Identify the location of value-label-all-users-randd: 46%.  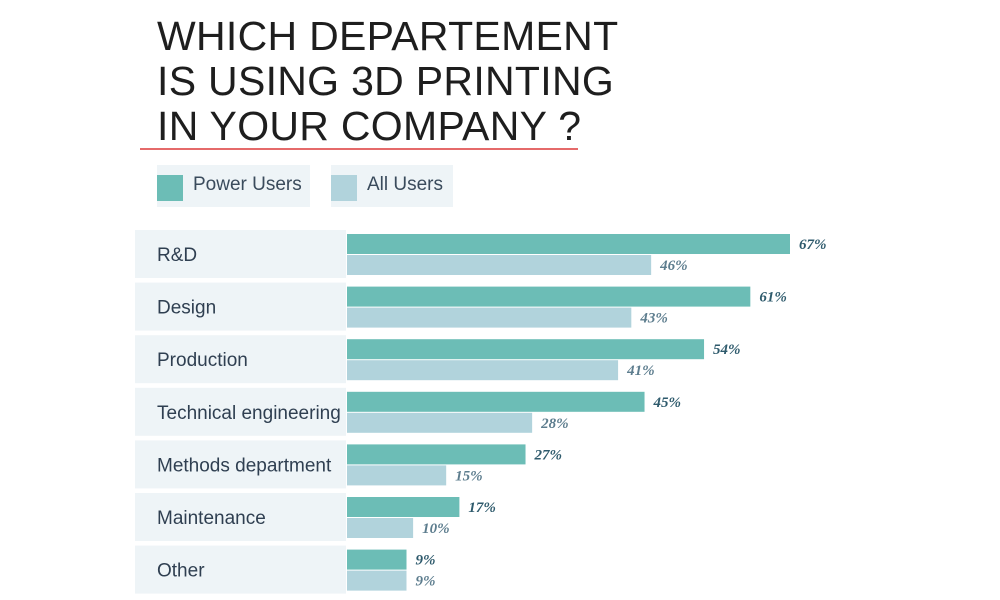
(673, 266).